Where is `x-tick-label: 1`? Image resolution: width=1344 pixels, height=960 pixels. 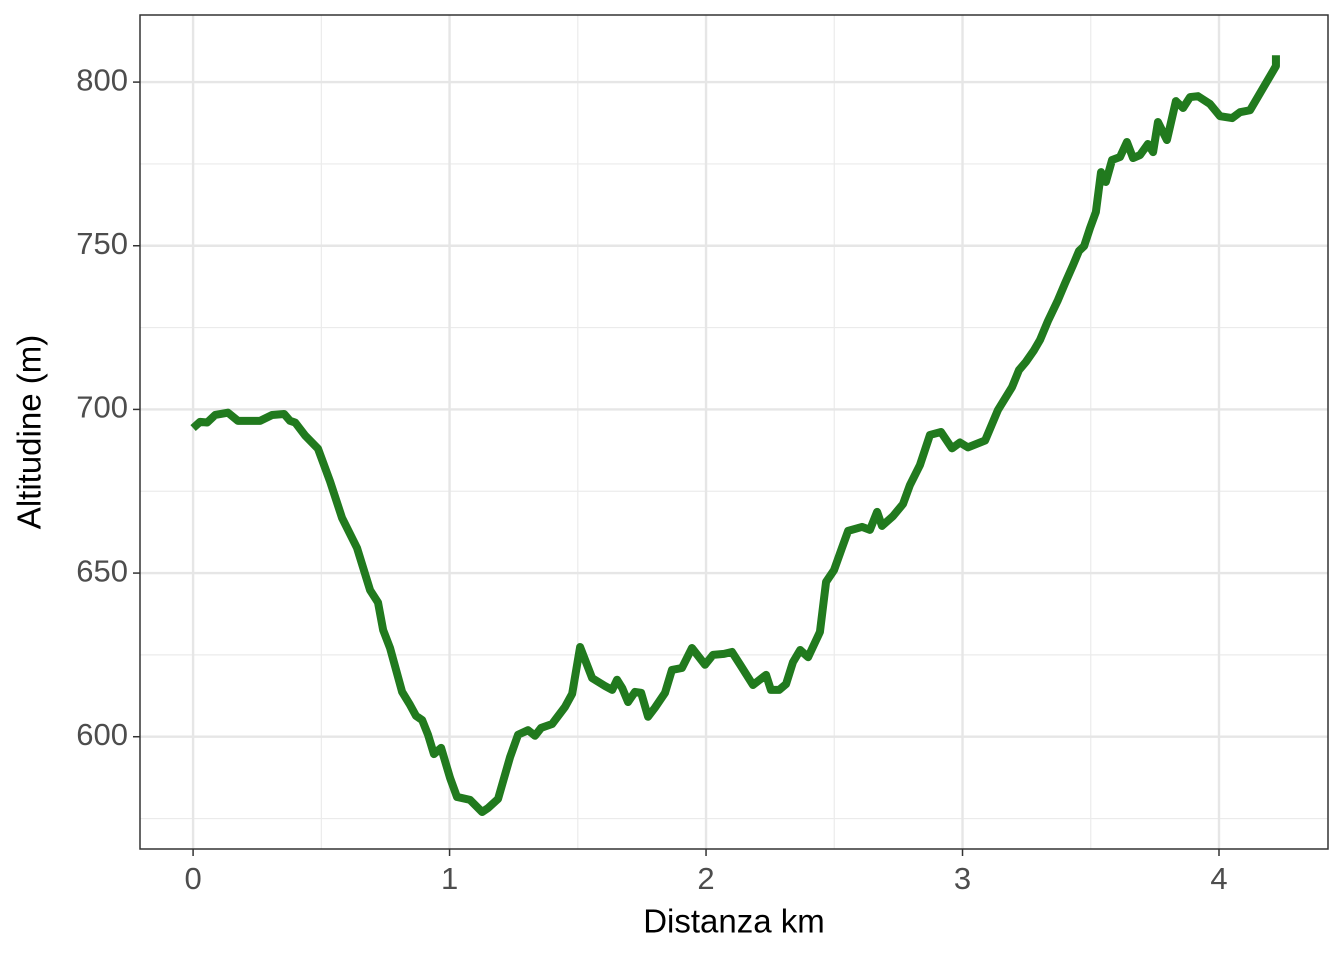 x-tick-label: 1 is located at coordinates (449, 878).